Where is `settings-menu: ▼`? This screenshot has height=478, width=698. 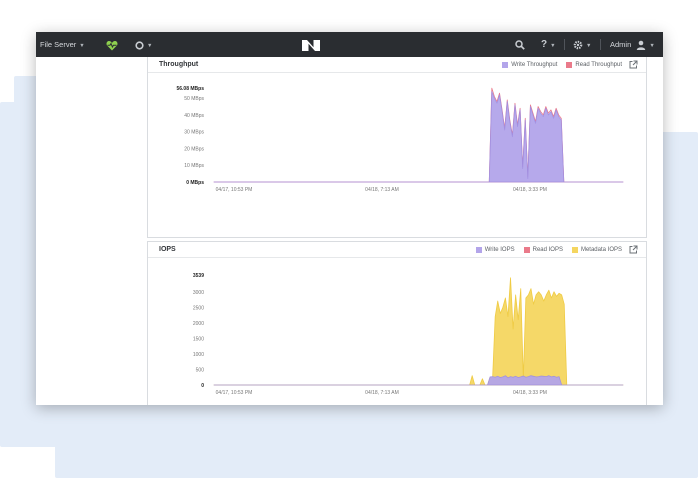
settings-menu: ▼ is located at coordinates (582, 44).